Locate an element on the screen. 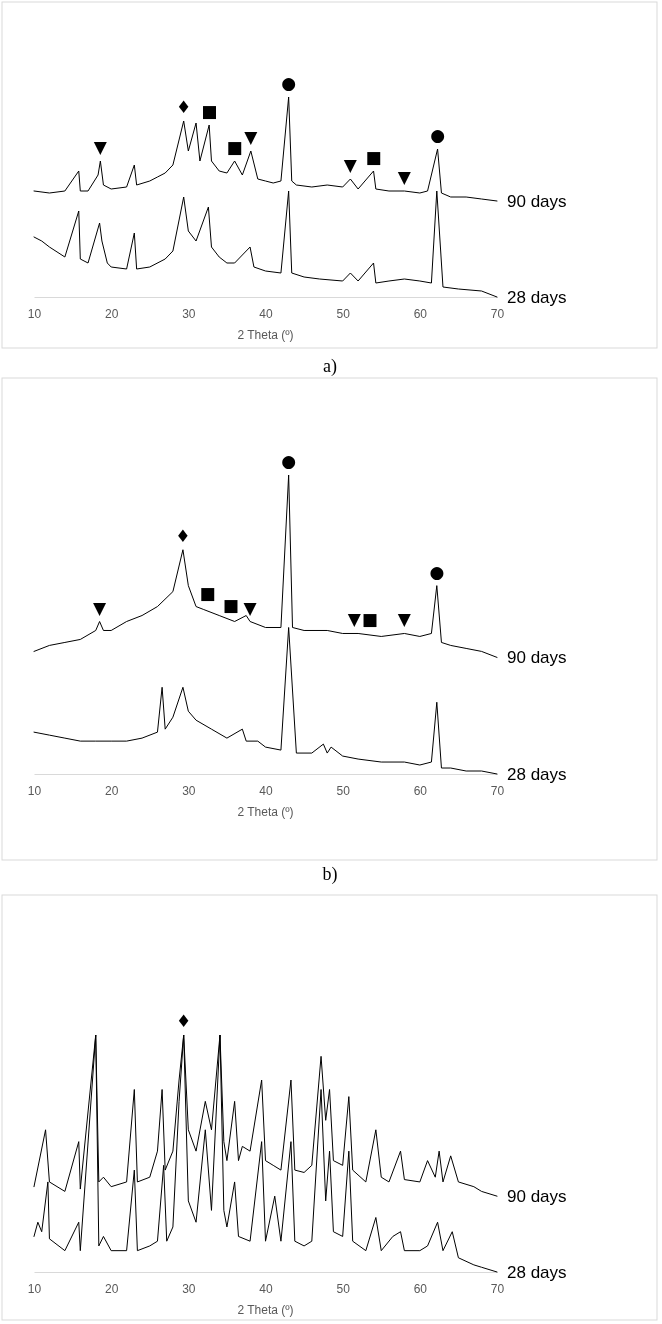 This screenshot has height=1324, width=662. text: b) is located at coordinates (330, 874).